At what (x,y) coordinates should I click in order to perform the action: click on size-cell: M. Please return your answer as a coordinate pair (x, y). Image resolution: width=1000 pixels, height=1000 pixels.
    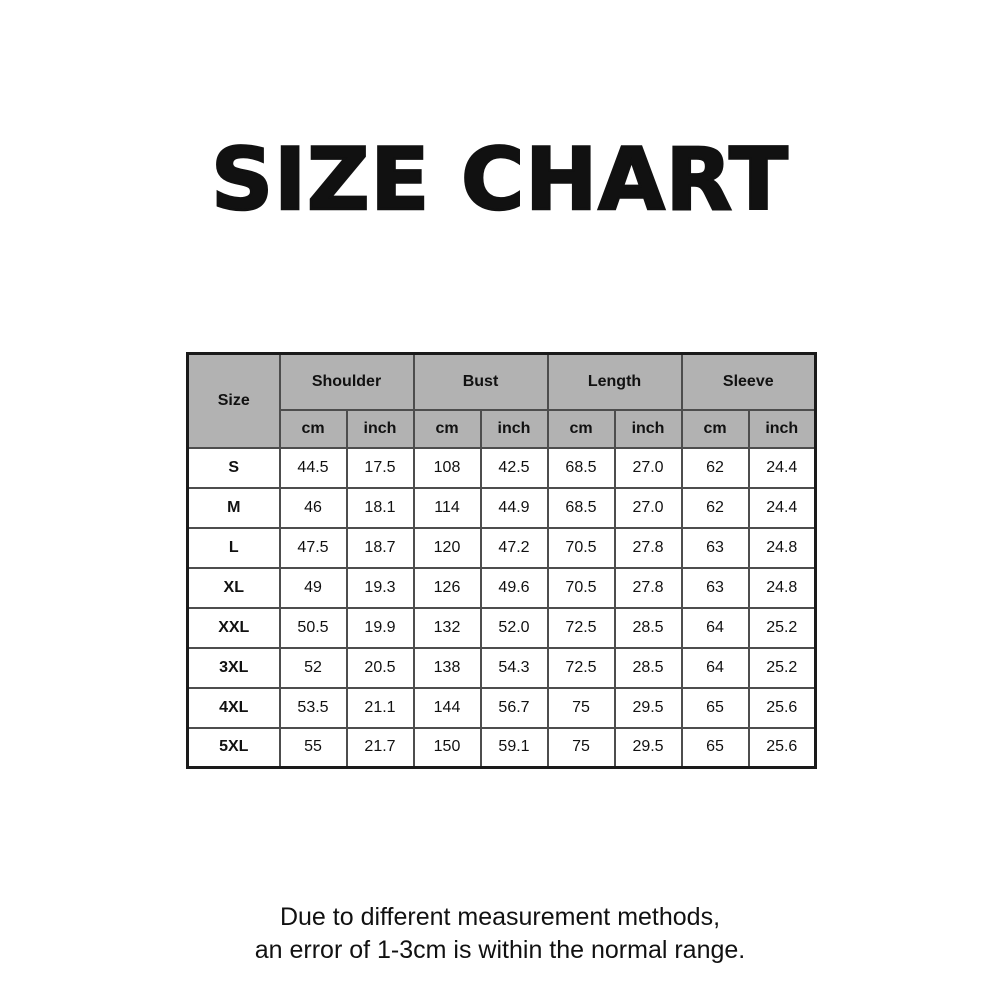
    Looking at the image, I should click on (233, 507).